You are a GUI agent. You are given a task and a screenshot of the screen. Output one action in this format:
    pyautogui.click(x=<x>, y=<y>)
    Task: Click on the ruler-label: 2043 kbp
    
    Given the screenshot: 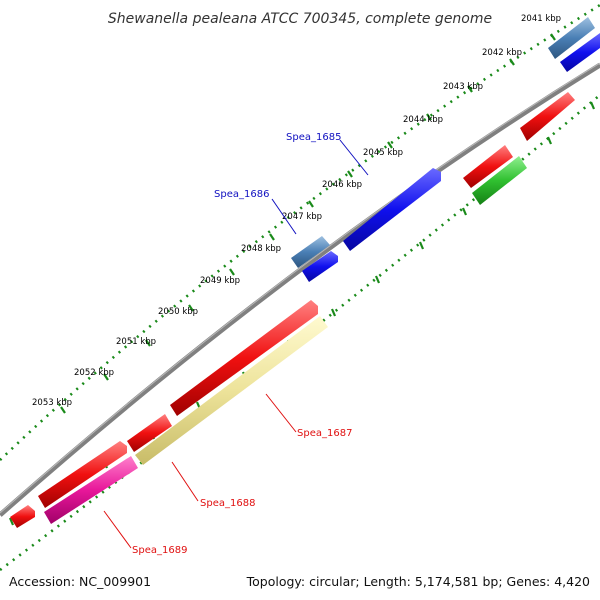 What is the action you would take?
    pyautogui.click(x=463, y=87)
    